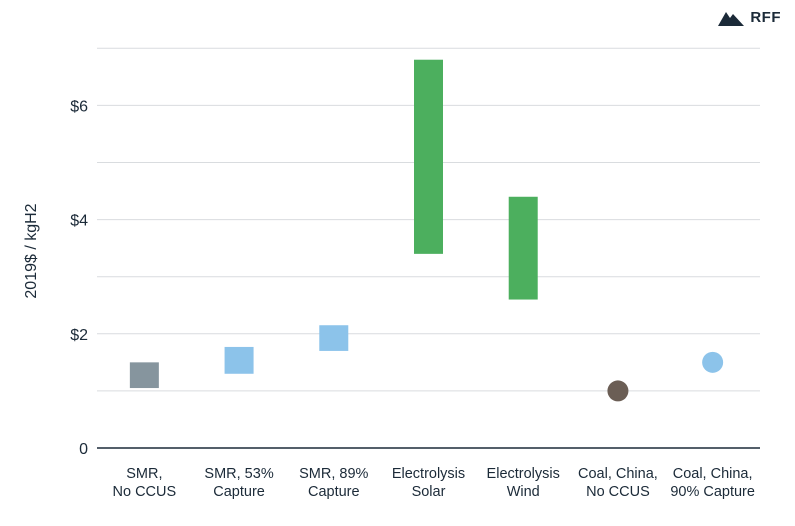 This screenshot has height=526, width=795. Describe the element at coordinates (79, 106) in the screenshot. I see `y-tick-label: $6` at that location.